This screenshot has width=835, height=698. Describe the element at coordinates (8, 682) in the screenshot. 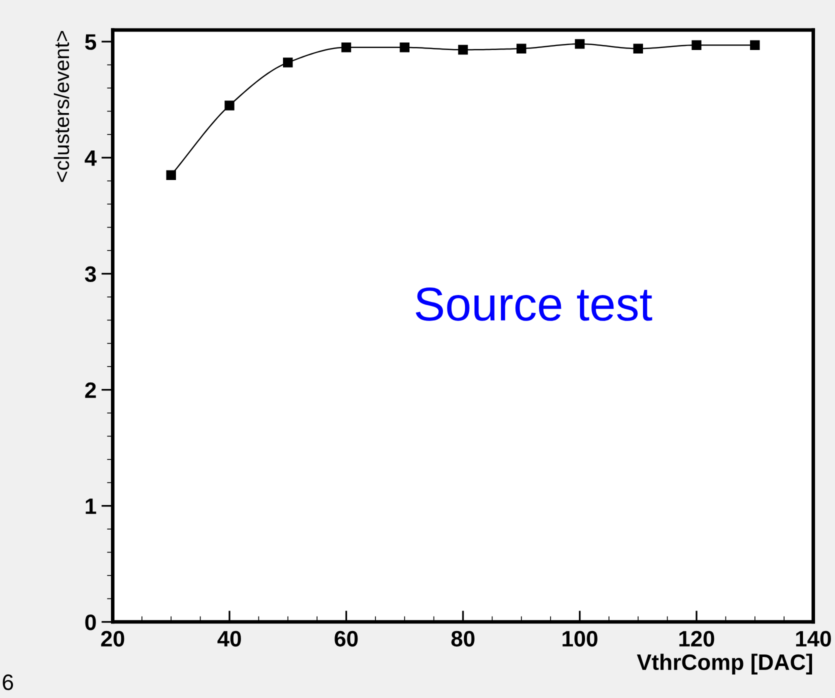

I see `text: 6` at that location.